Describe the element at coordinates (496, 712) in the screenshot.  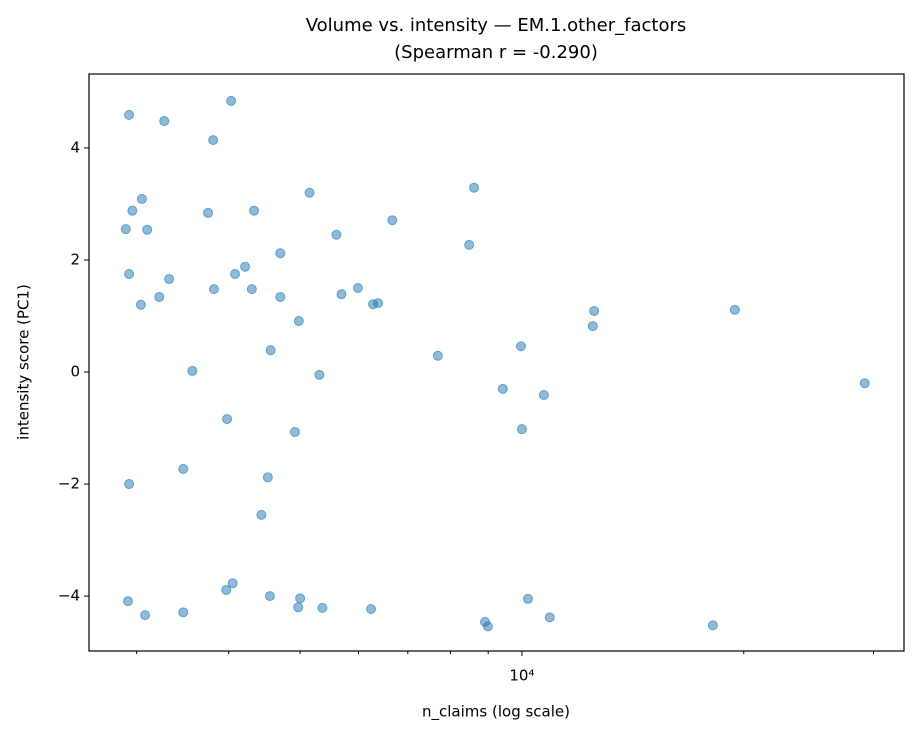
I see `x-axis-label: n_claims (log scale)` at that location.